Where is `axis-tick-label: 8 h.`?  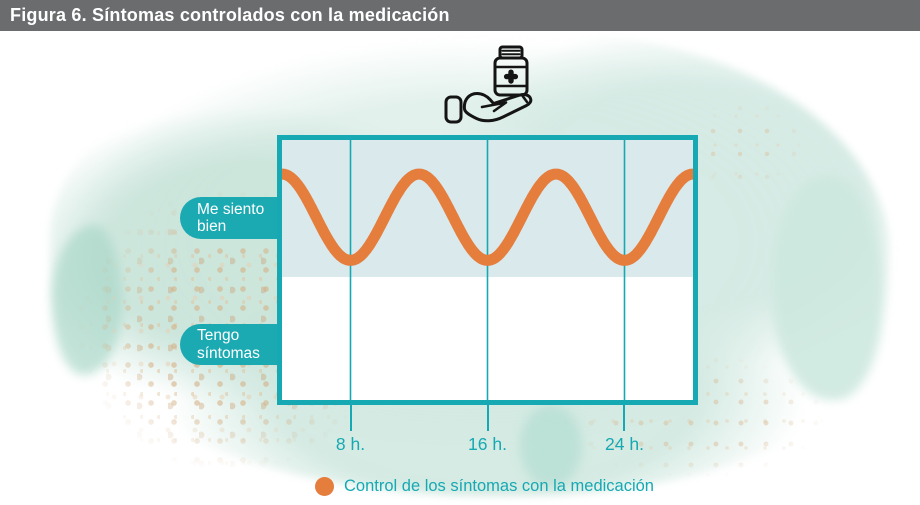
axis-tick-label: 8 h. is located at coordinates (350, 444).